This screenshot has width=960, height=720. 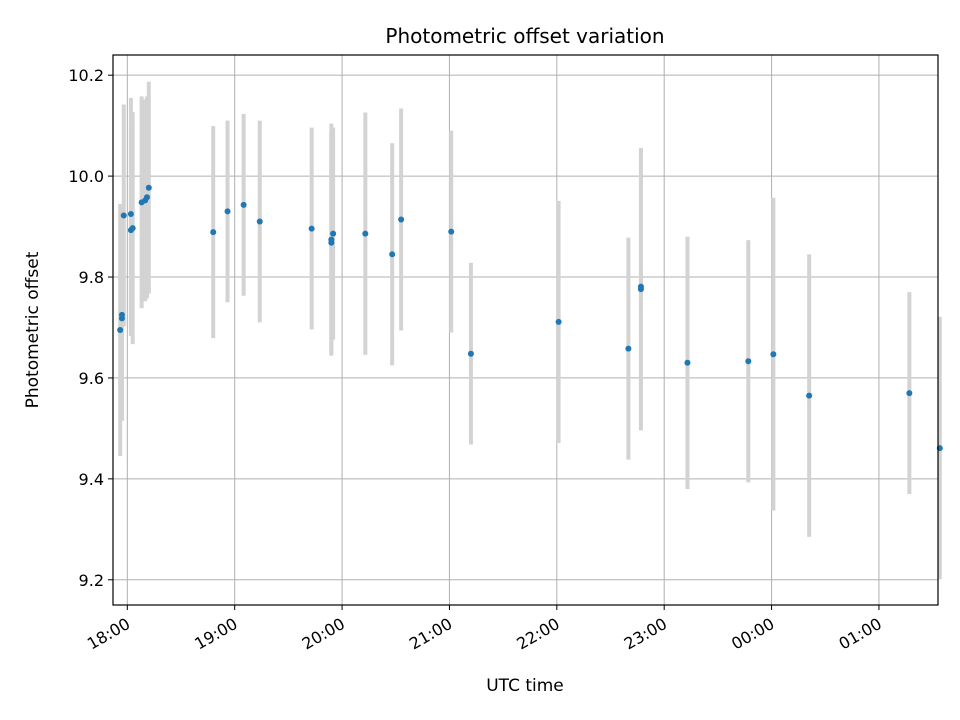 What do you see at coordinates (91, 378) in the screenshot?
I see `y-tick-label: 9.6` at bounding box center [91, 378].